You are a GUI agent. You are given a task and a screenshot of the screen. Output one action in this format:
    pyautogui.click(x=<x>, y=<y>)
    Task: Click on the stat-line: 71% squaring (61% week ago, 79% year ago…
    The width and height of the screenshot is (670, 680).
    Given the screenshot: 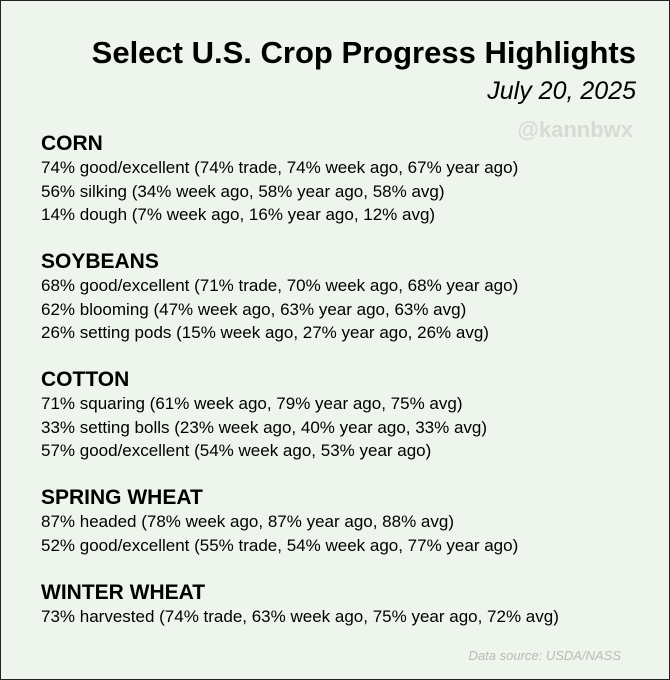 What is the action you would take?
    pyautogui.click(x=252, y=403)
    